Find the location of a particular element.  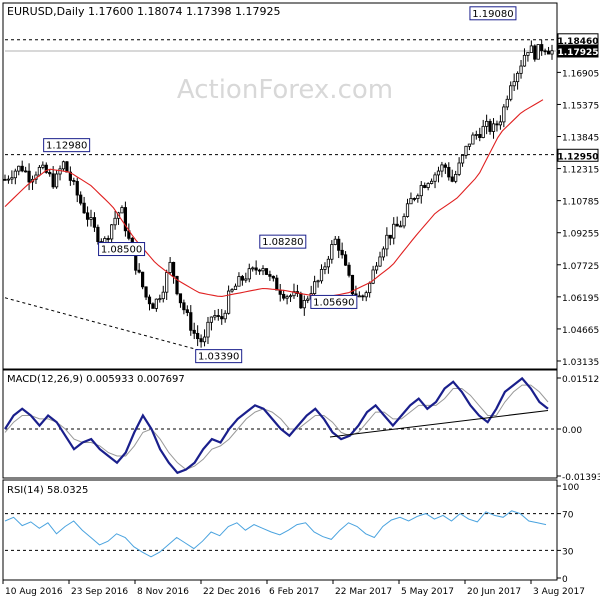

price-tag-label: 1.18460 is located at coordinates (578, 42).